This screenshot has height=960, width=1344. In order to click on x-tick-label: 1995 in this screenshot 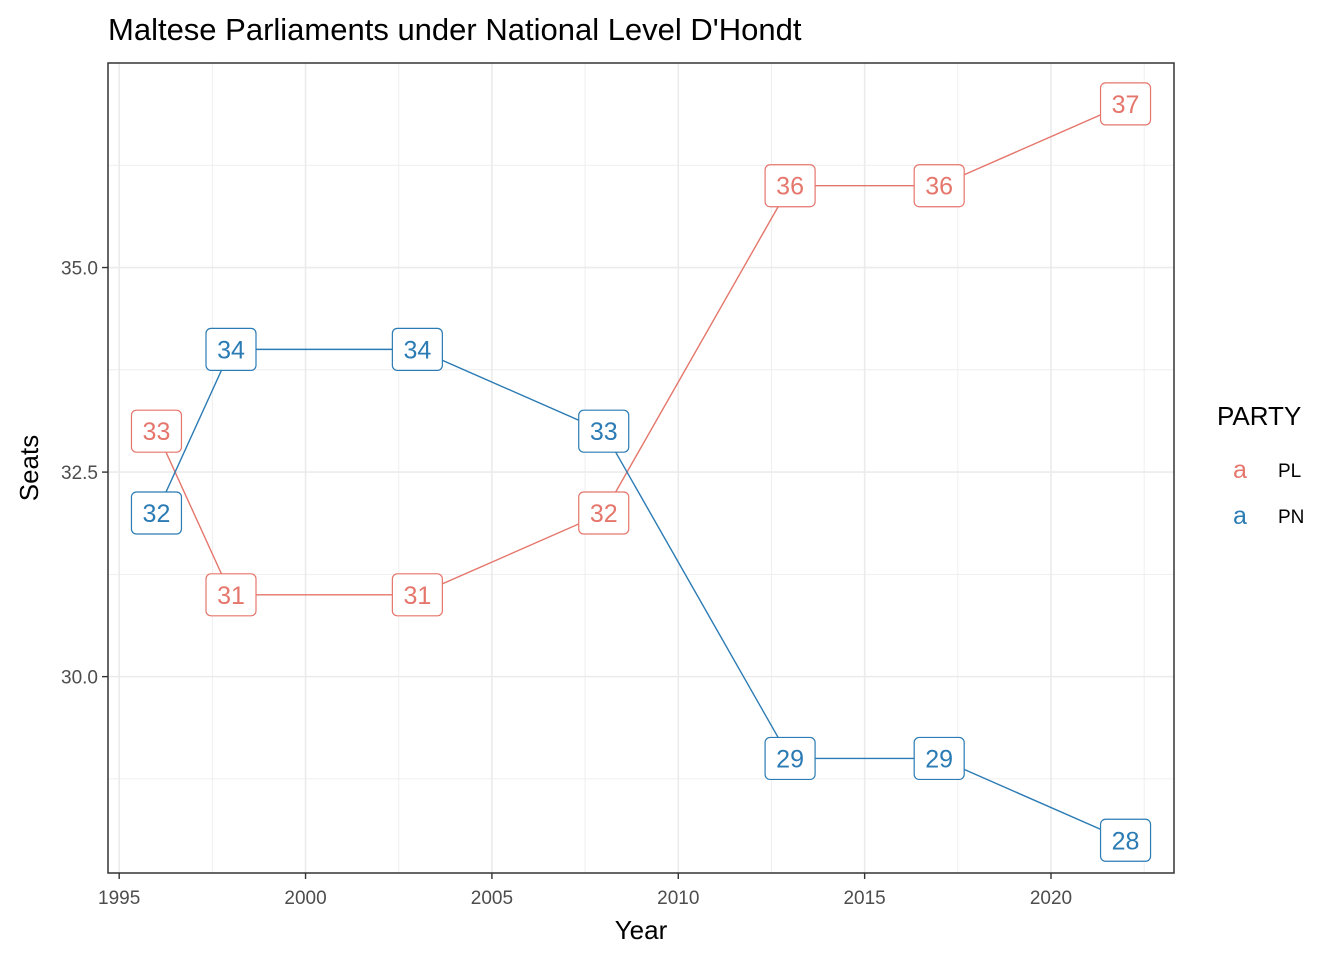, I will do `click(119, 898)`.